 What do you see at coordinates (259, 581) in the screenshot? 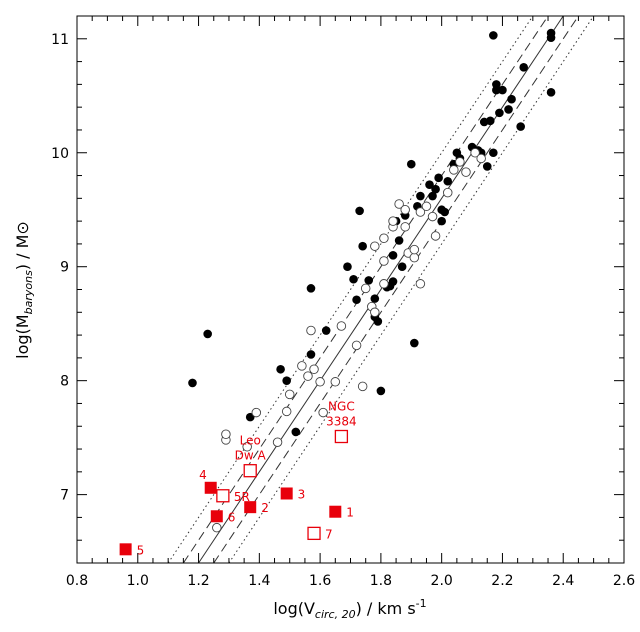
I see `x-tick-label: 1.4` at bounding box center [259, 581].